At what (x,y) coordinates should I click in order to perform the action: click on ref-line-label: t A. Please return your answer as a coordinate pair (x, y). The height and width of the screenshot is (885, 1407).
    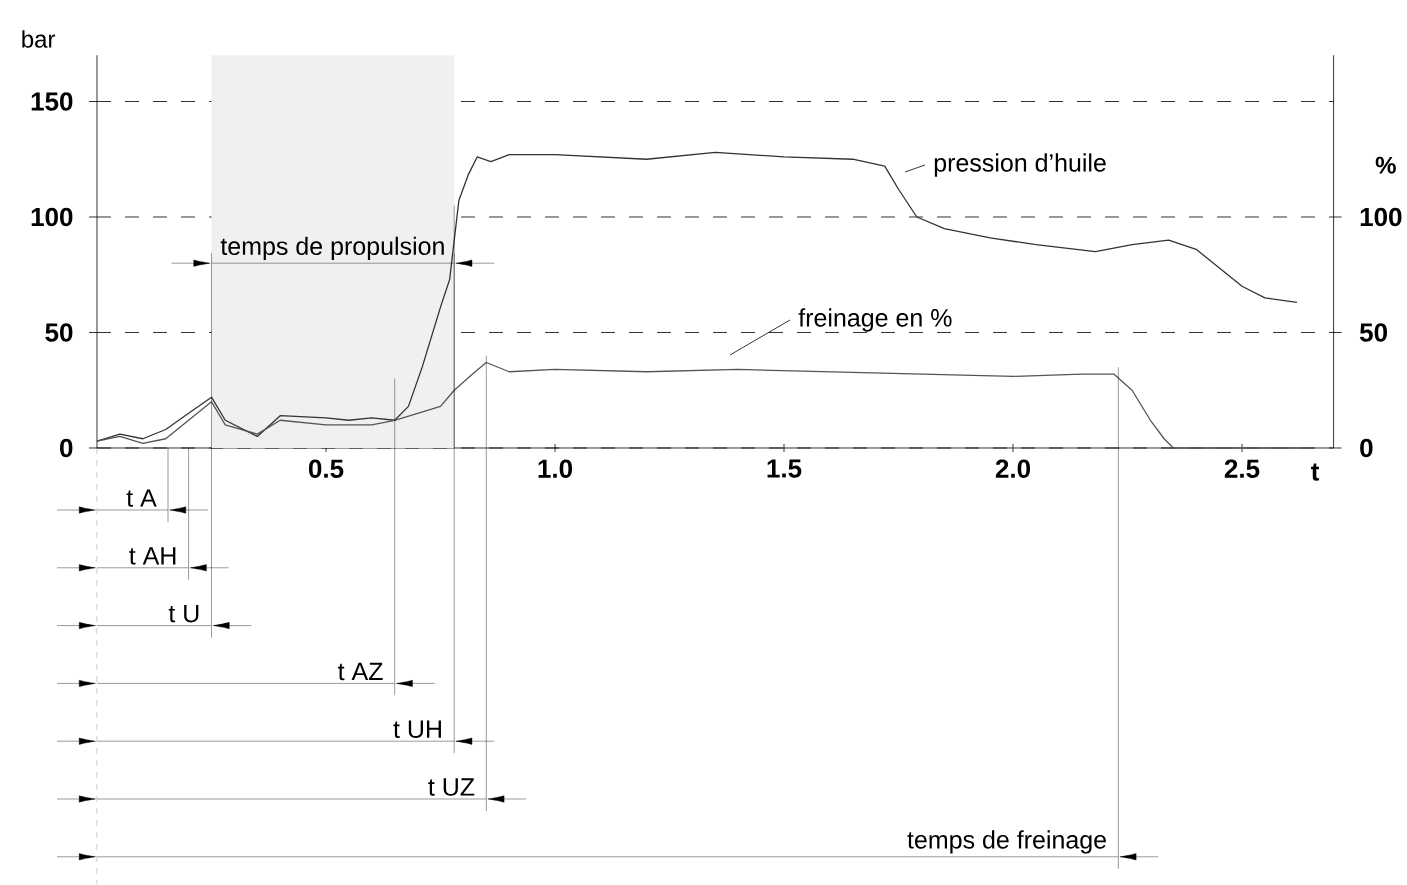
    Looking at the image, I should click on (141, 498).